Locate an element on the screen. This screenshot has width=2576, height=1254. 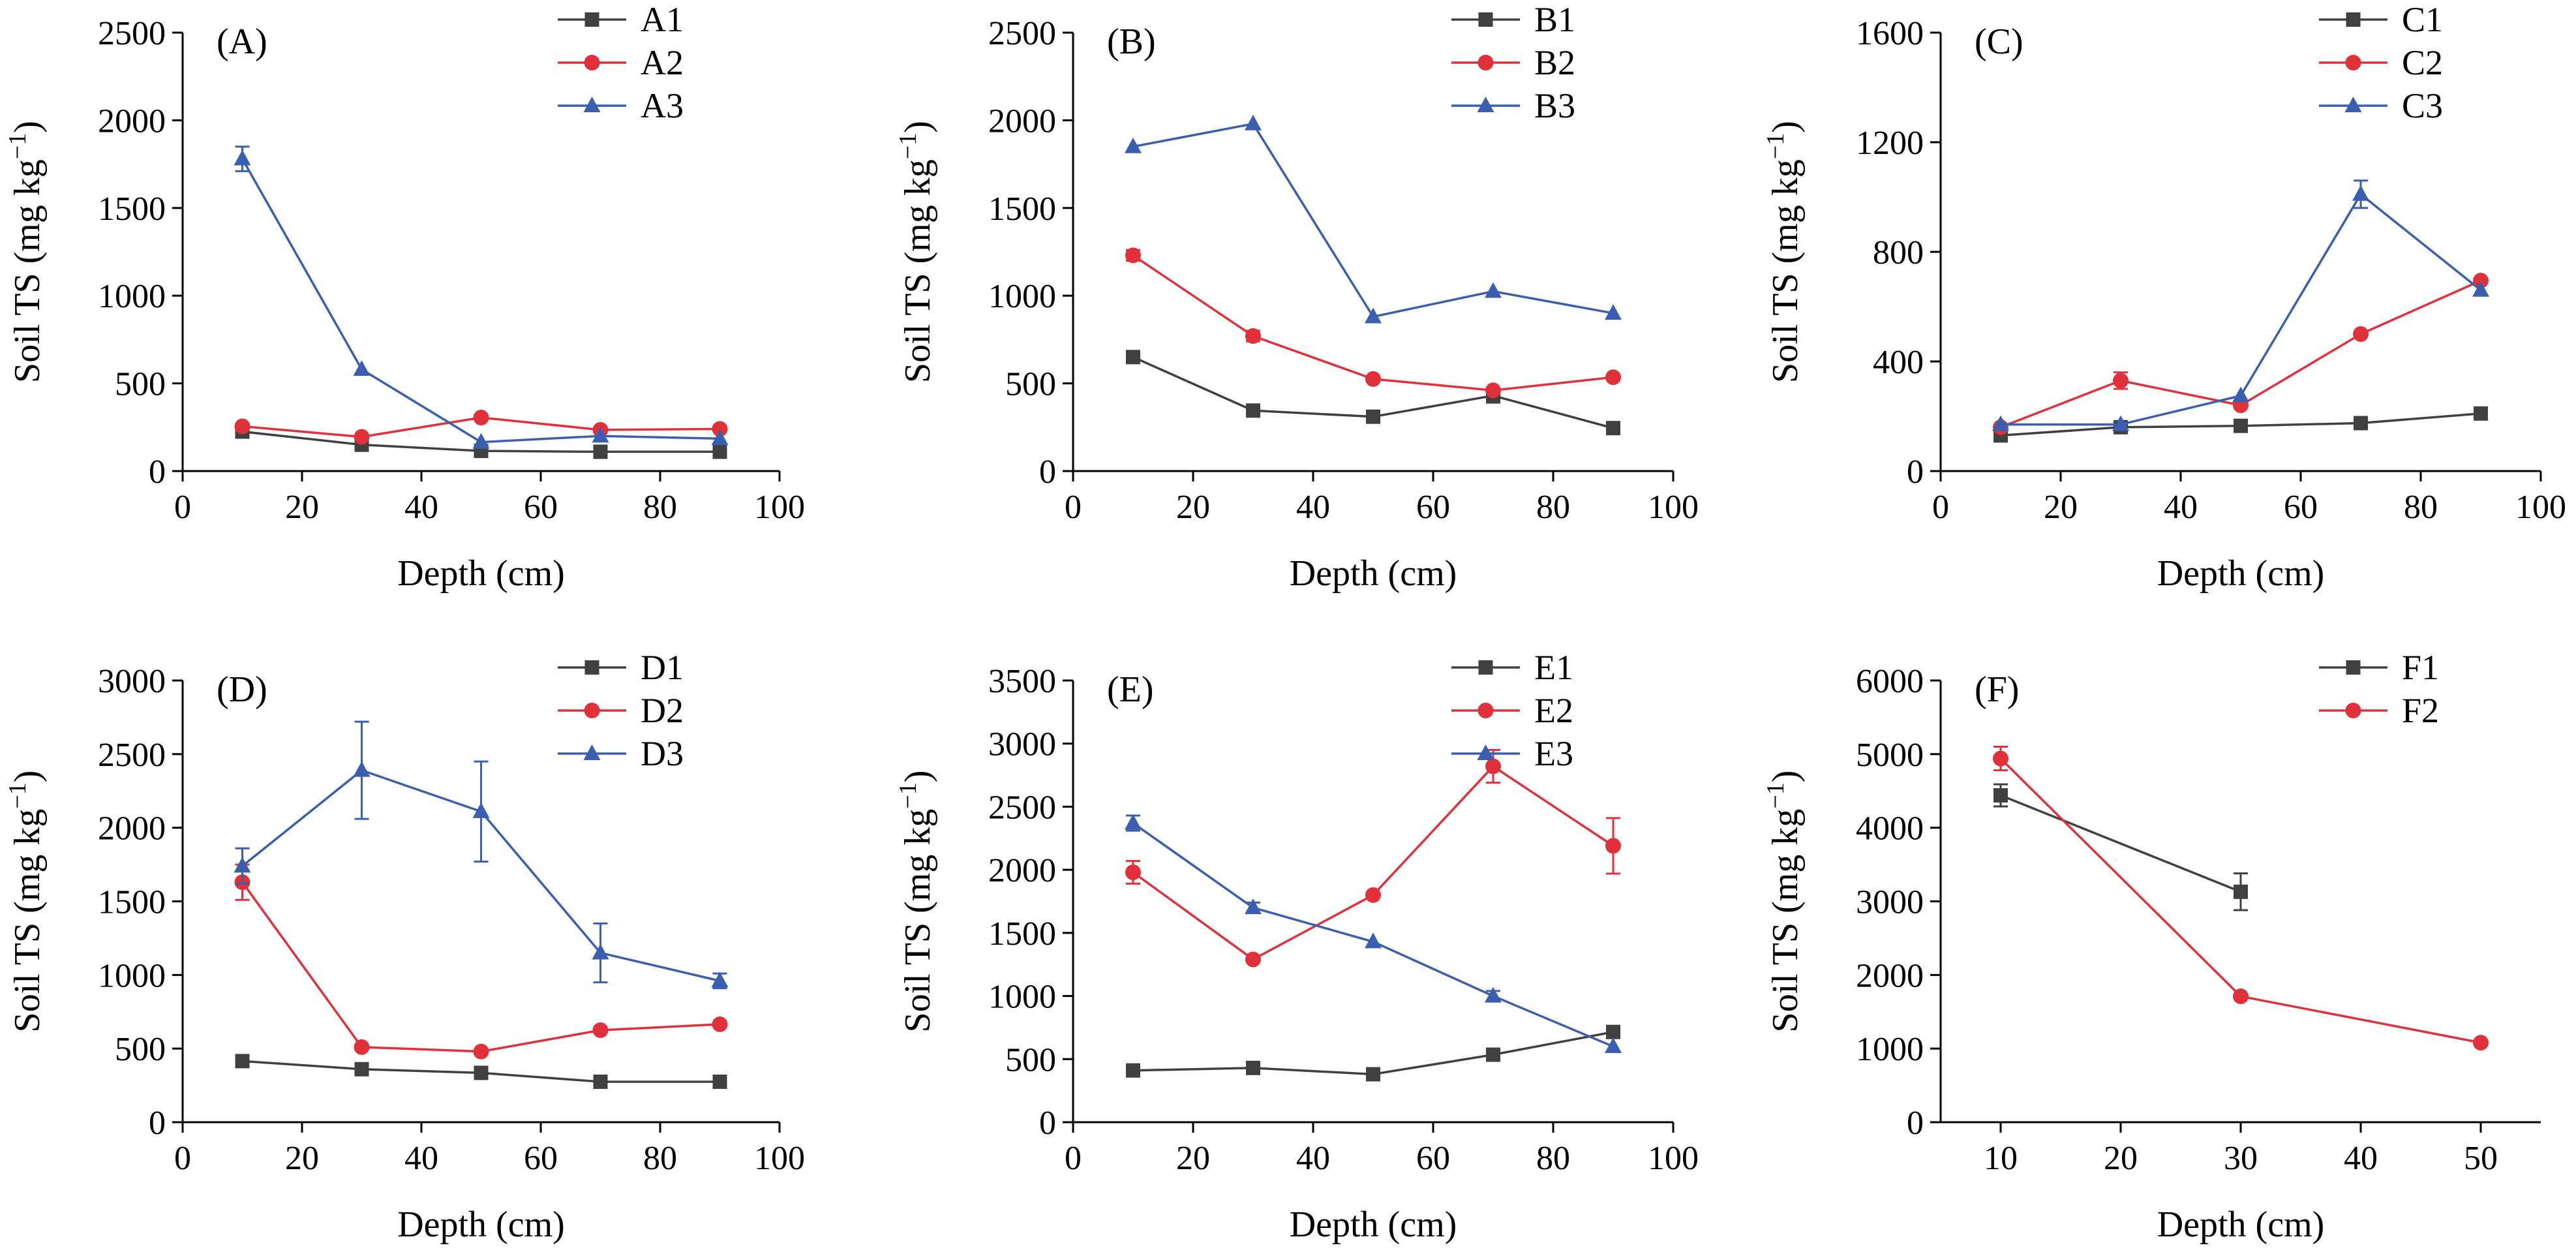
y-tick-label: 800 is located at coordinates (1899, 252).